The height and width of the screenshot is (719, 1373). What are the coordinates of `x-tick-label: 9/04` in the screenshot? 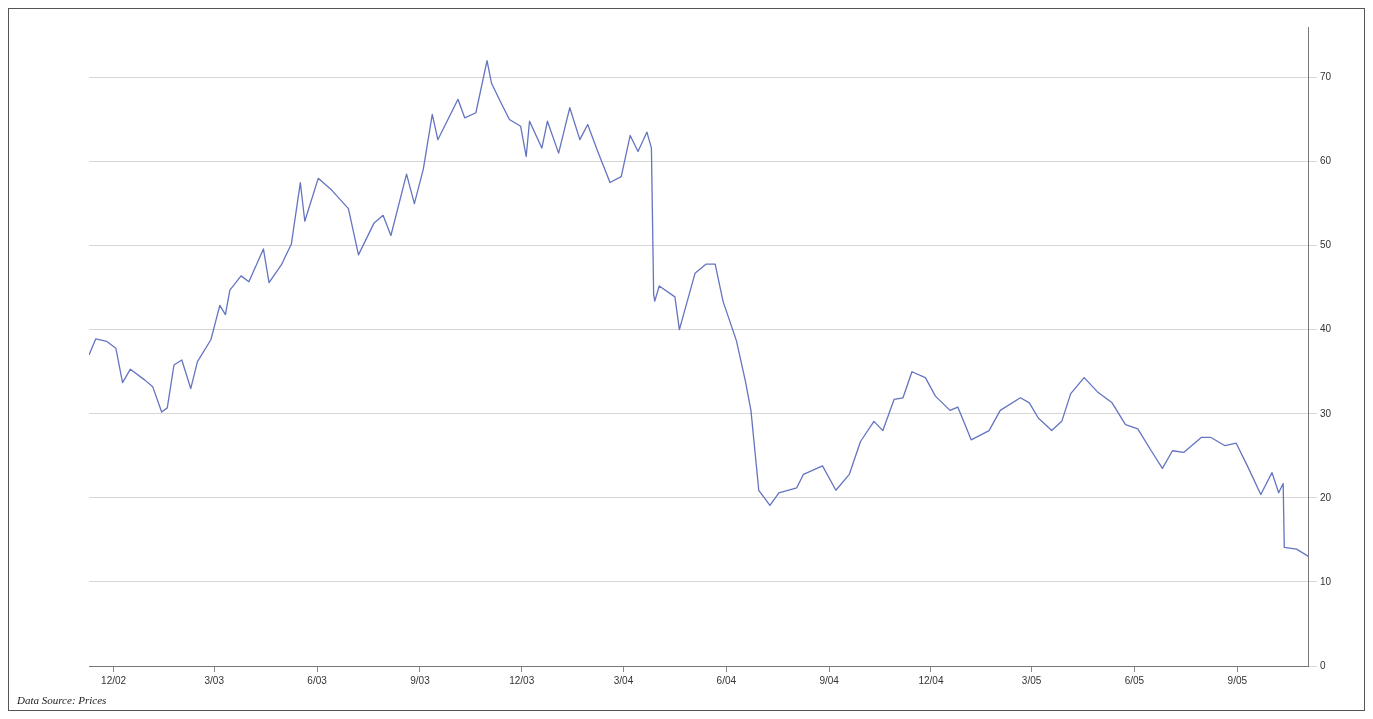 It's located at (829, 680).